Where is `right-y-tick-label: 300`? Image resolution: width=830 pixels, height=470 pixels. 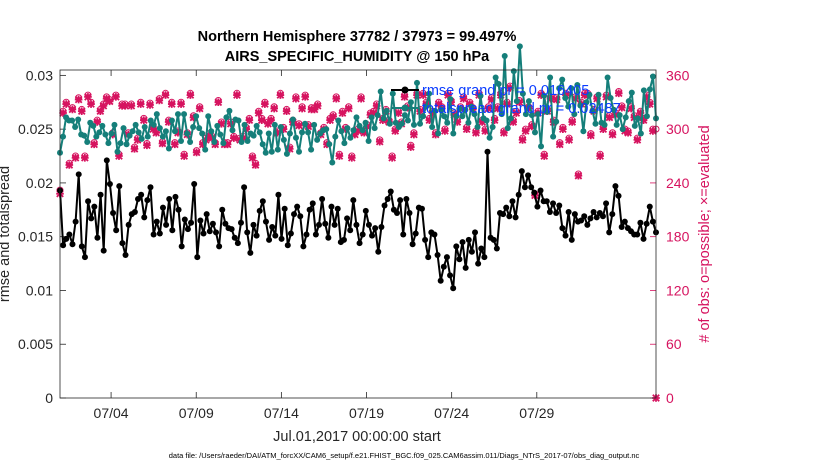 right-y-tick-label: 300 is located at coordinates (678, 129).